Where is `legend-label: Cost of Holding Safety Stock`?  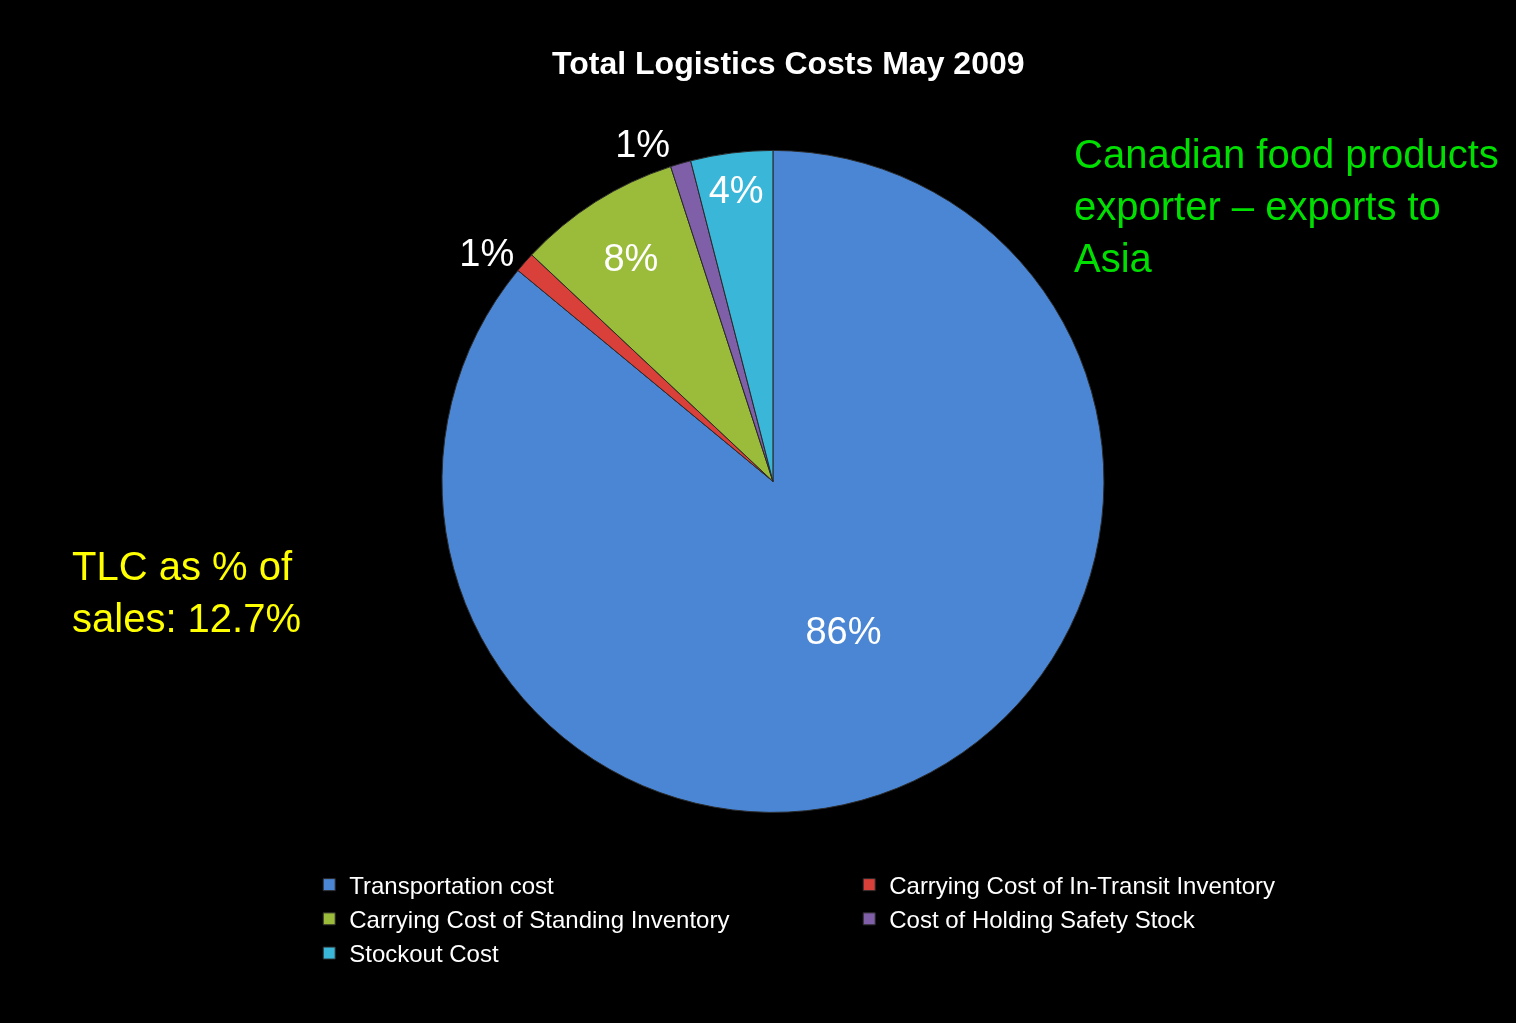
legend-label: Cost of Holding Safety Stock is located at coordinates (1042, 920).